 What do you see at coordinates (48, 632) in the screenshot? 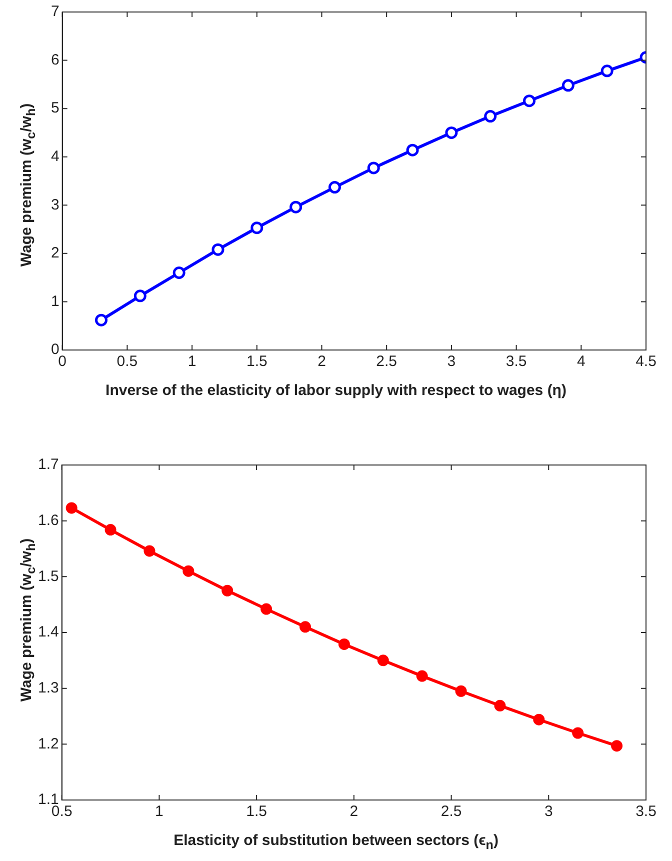
I see `y-tick-label: 1.4` at bounding box center [48, 632].